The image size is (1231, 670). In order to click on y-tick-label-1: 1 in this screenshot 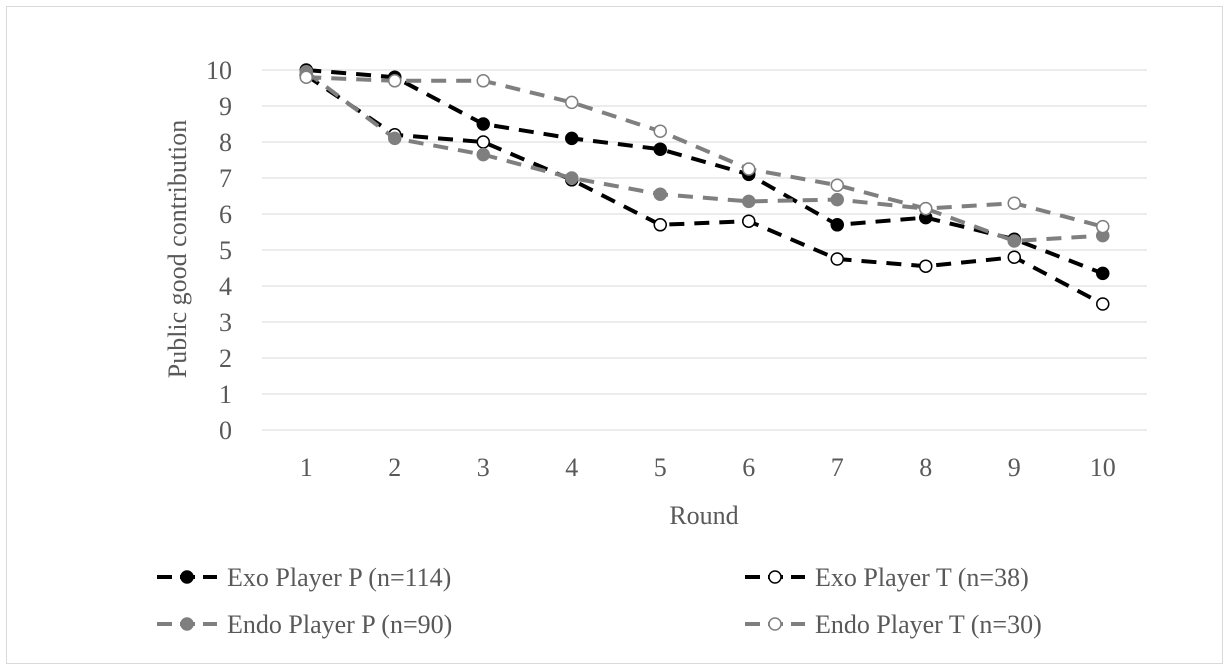, I will do `click(225, 394)`.